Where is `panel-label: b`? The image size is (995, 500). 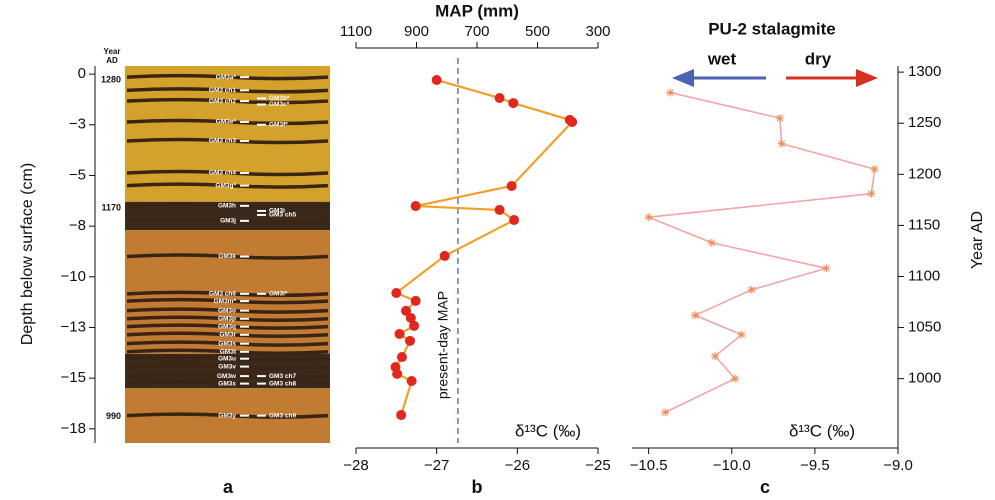
panel-label: b is located at coordinates (477, 487).